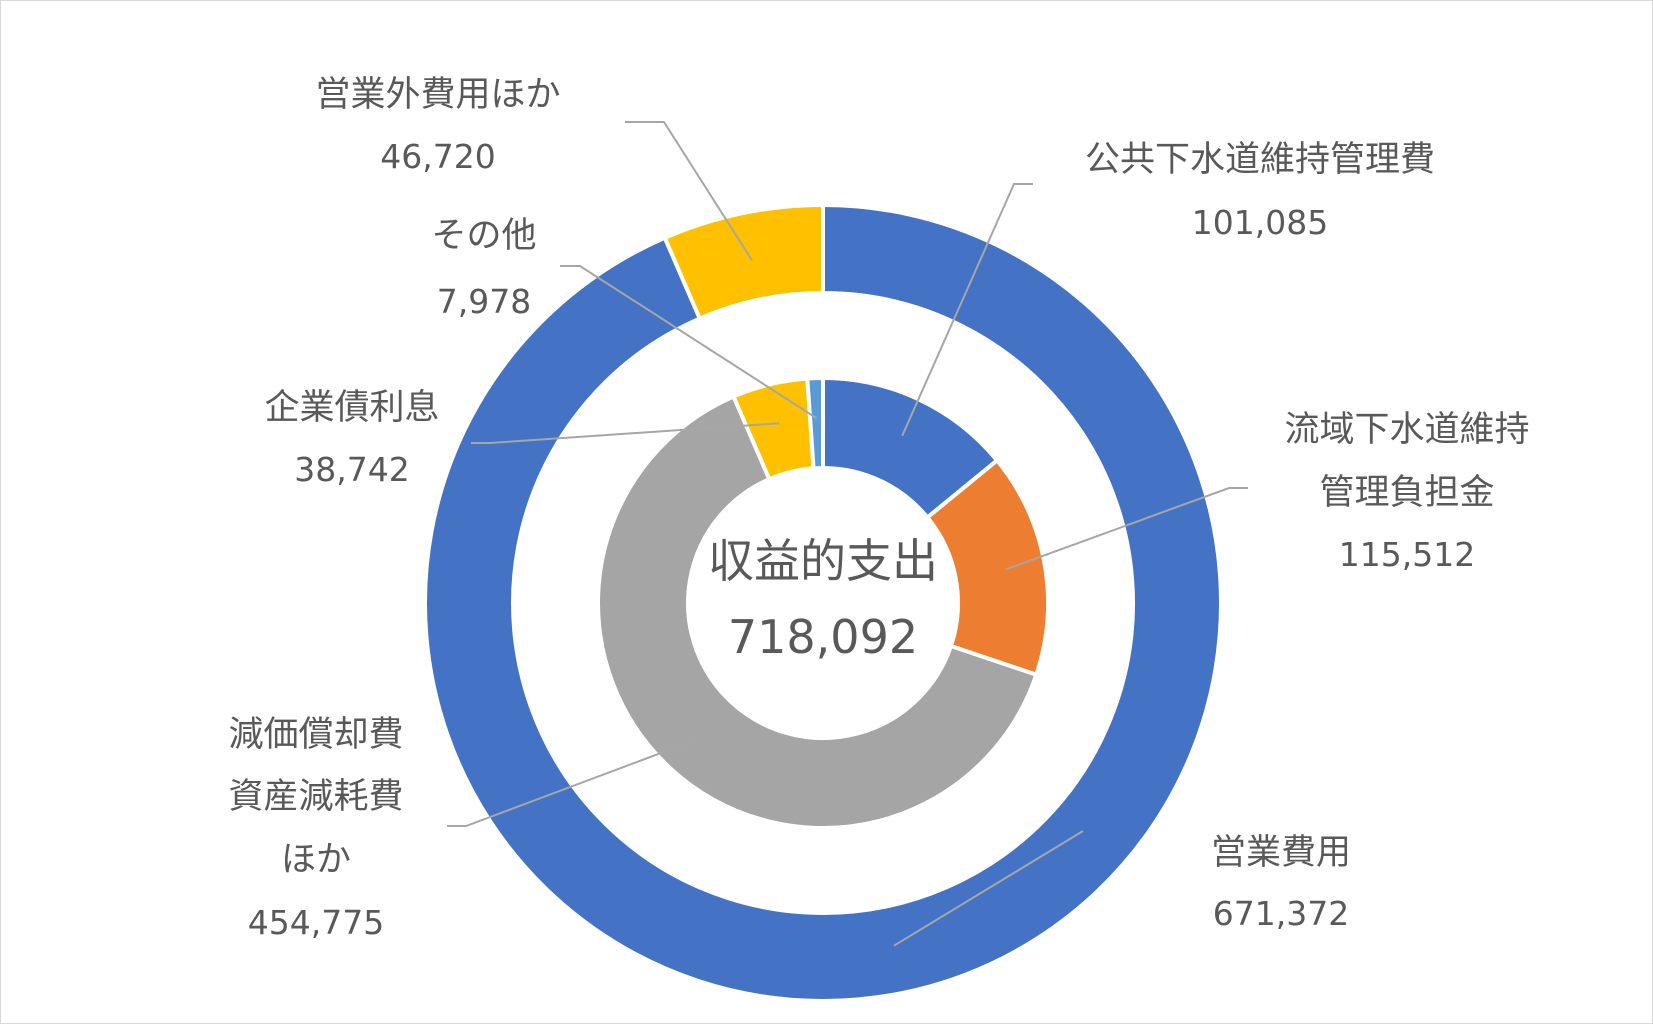 Image resolution: width=1653 pixels, height=1025 pixels. What do you see at coordinates (988, 888) in the screenshot?
I see `leader-outer-operating` at bounding box center [988, 888].